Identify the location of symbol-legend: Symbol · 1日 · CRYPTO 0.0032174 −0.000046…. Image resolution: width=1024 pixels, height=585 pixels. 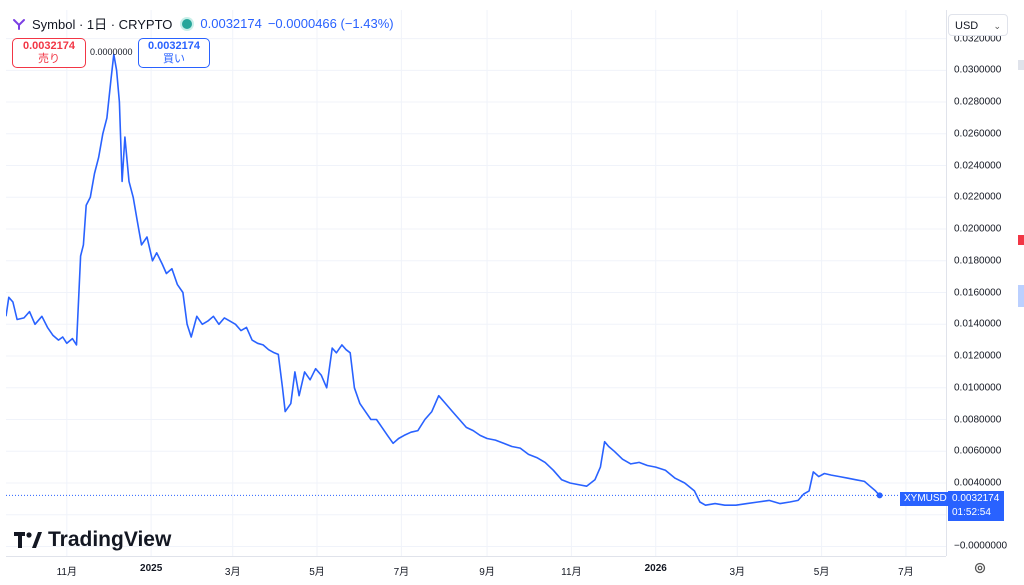
(203, 23).